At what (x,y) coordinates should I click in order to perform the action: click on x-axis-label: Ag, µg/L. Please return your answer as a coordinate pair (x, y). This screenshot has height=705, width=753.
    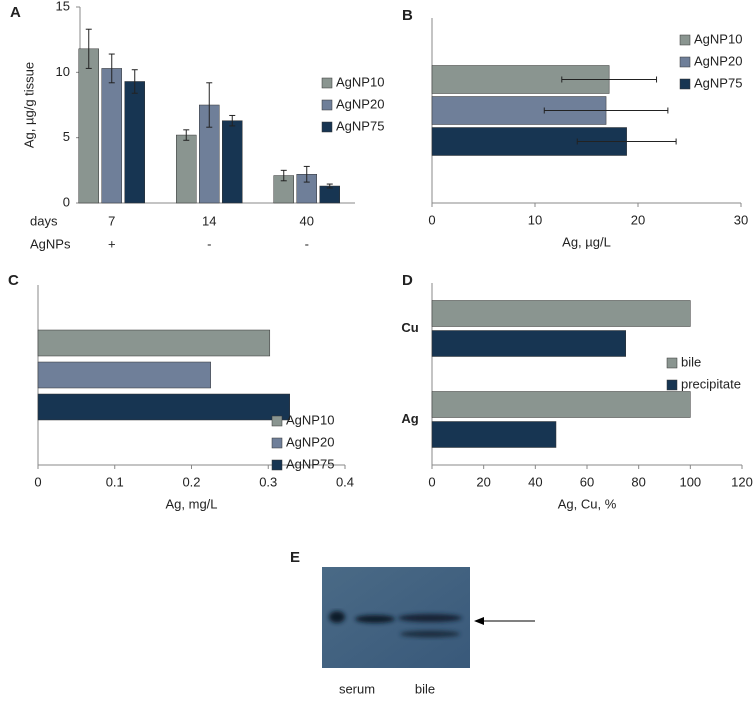
    Looking at the image, I should click on (586, 241).